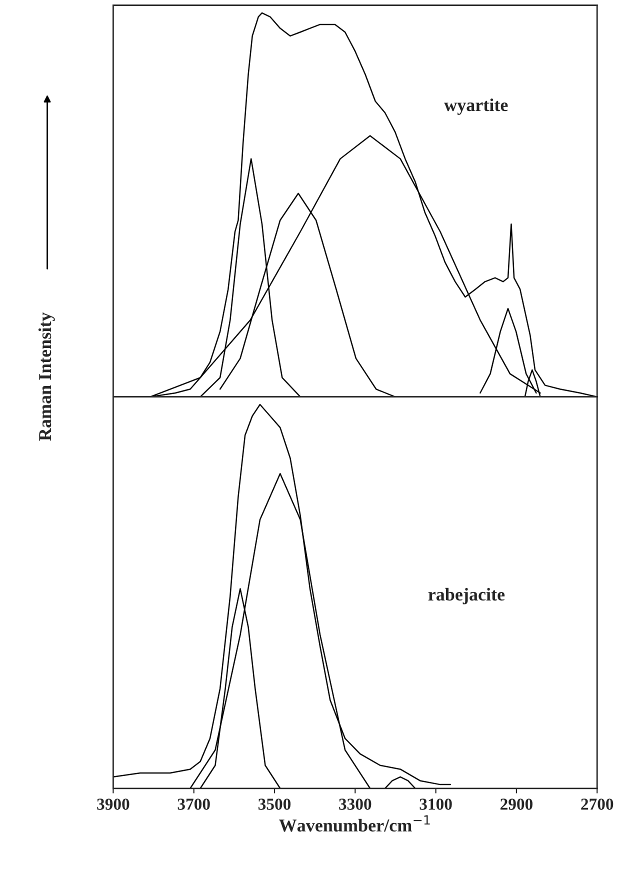 This screenshot has width=622, height=876. Describe the element at coordinates (476, 106) in the screenshot. I see `annotation: wyartite` at that location.